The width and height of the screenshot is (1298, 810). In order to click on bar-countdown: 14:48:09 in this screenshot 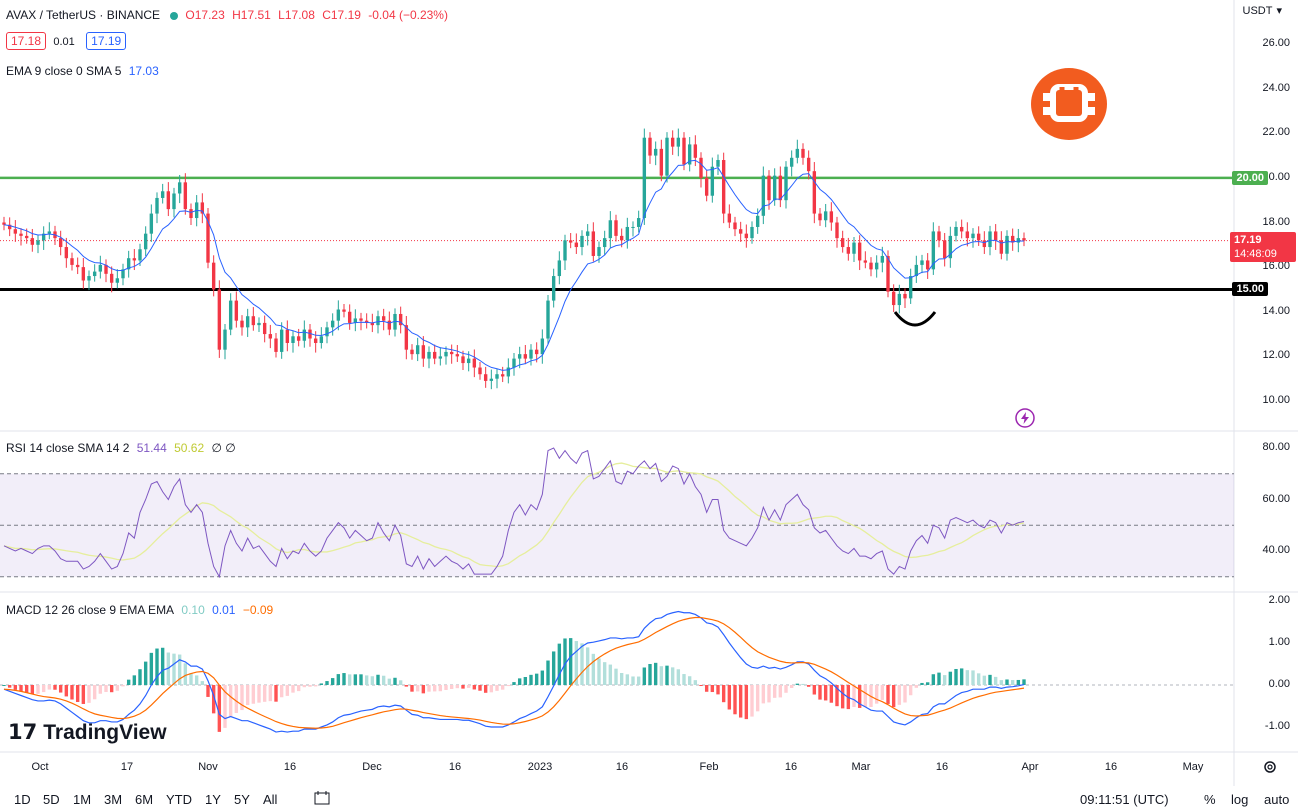, I will do `click(1255, 254)`.